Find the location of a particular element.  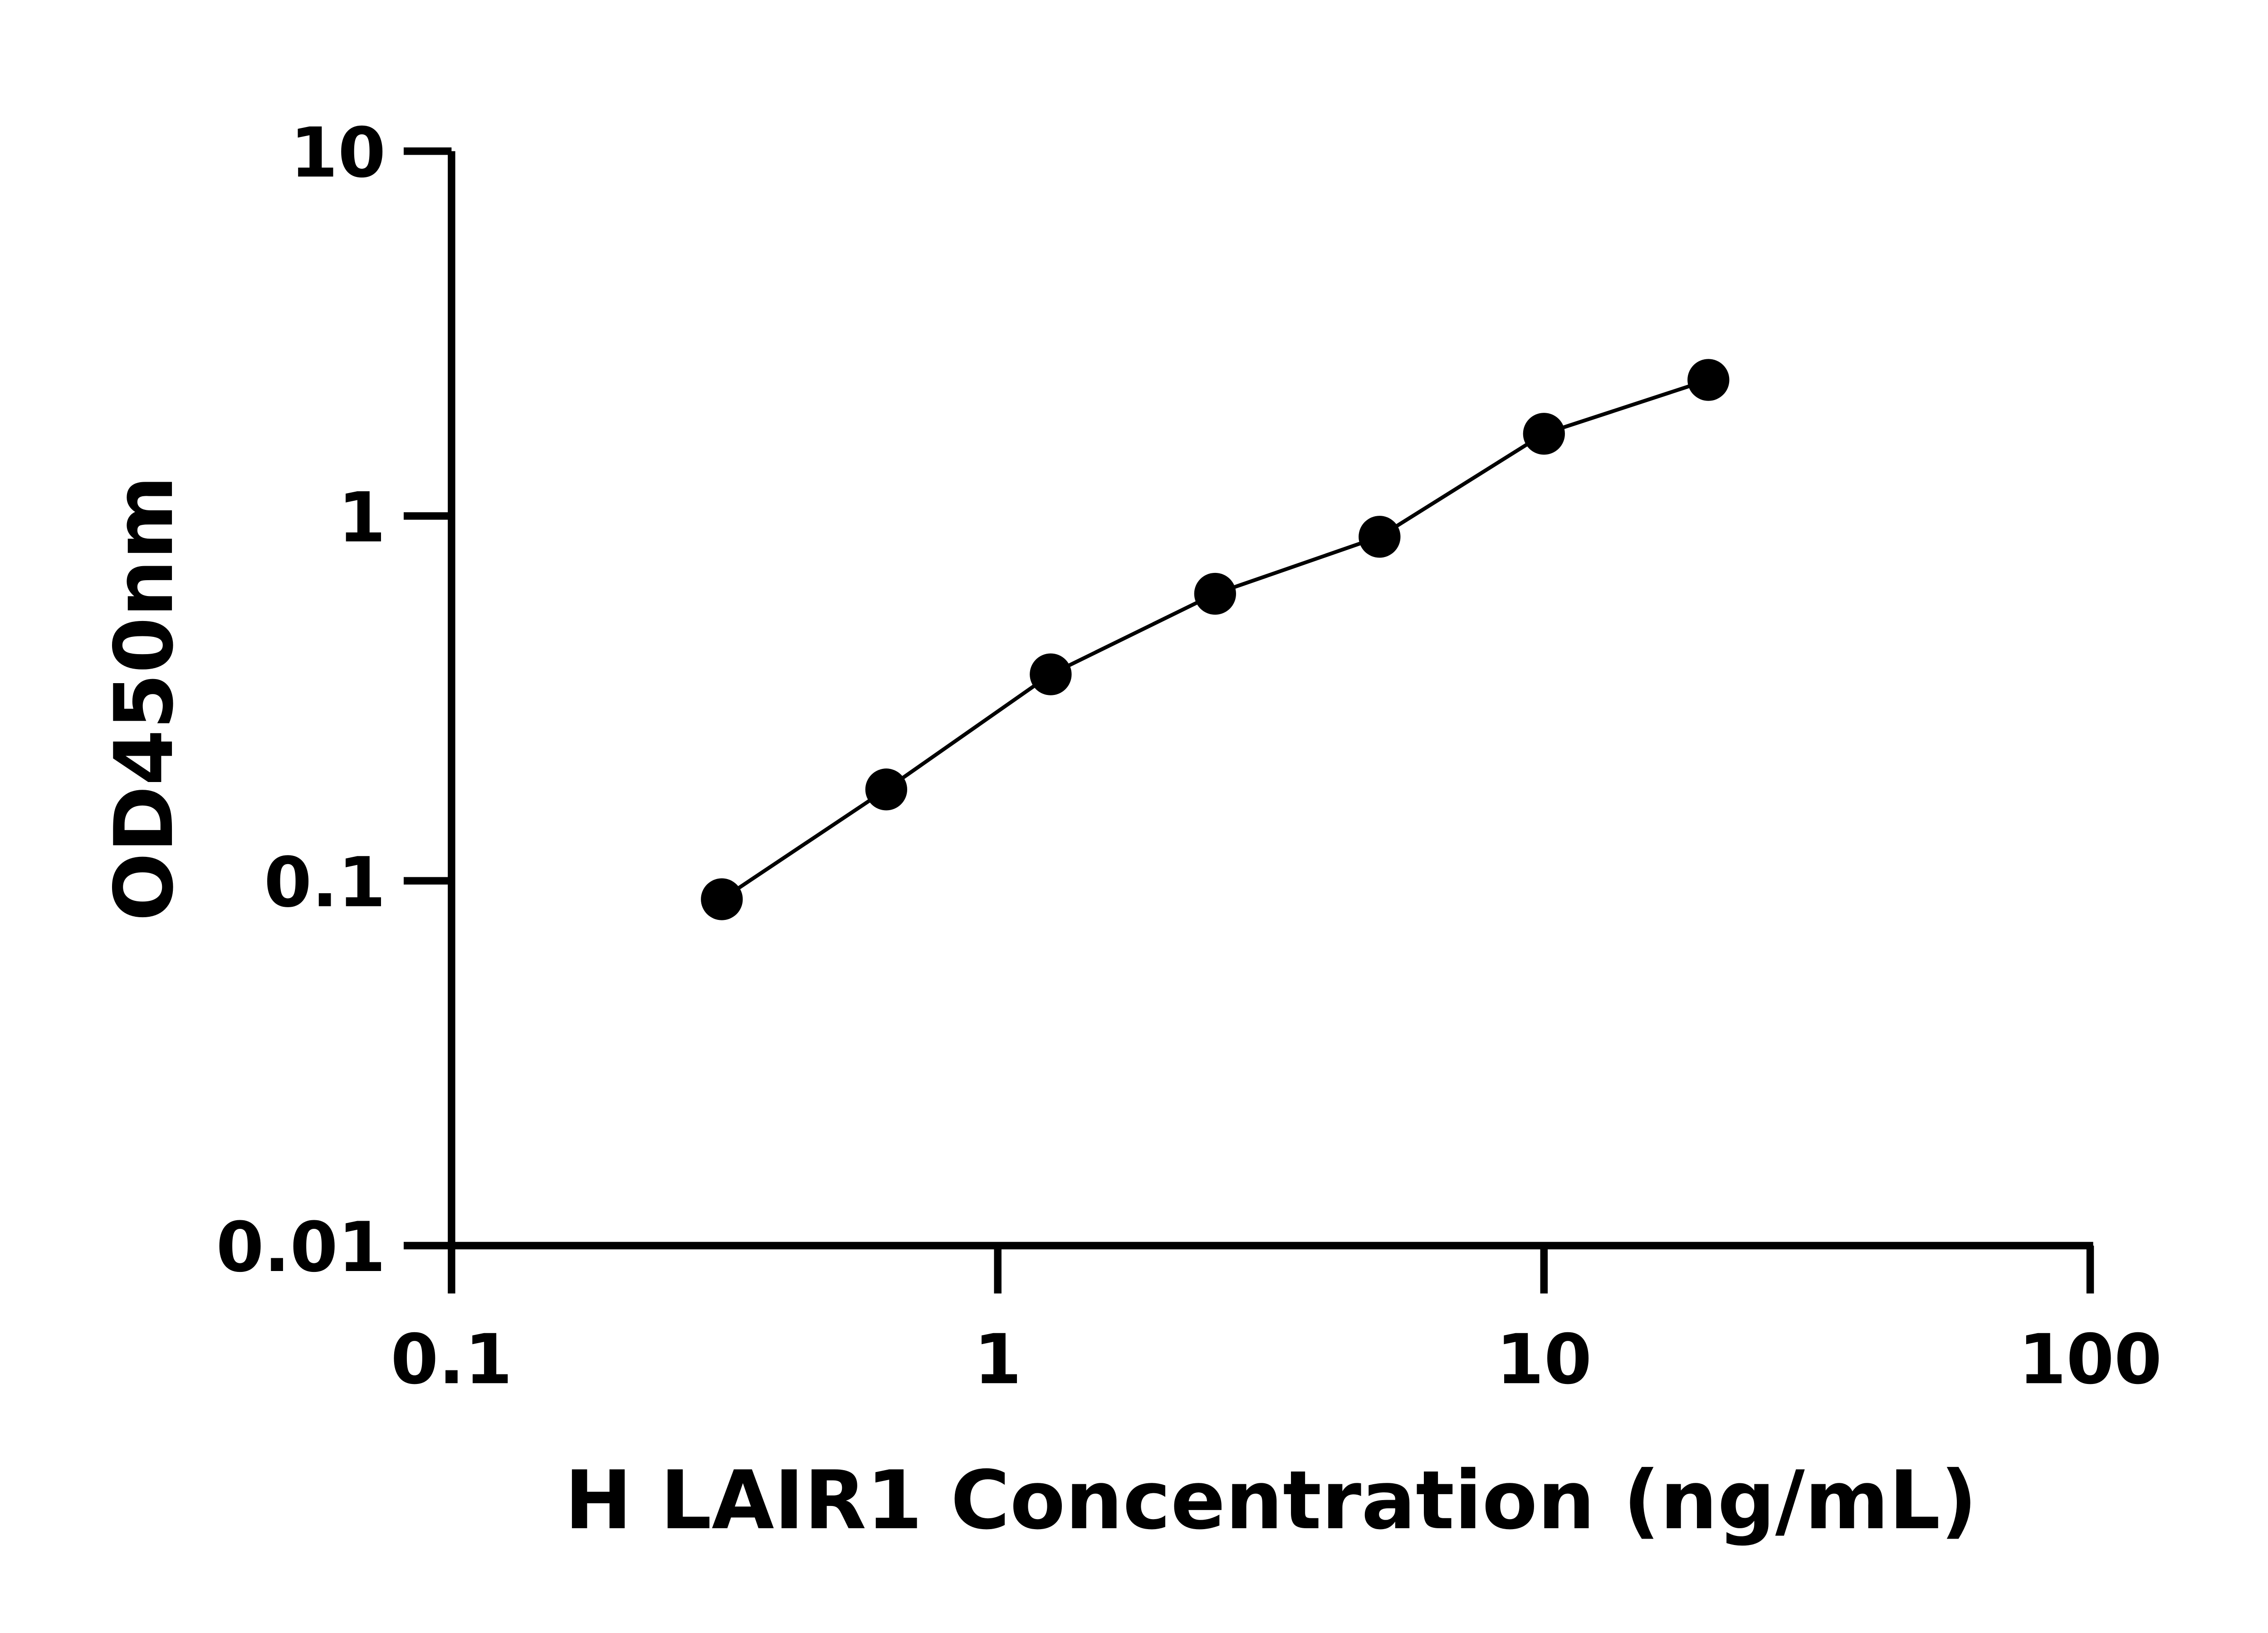

x-tick-label: 0.1 is located at coordinates (452, 1359).